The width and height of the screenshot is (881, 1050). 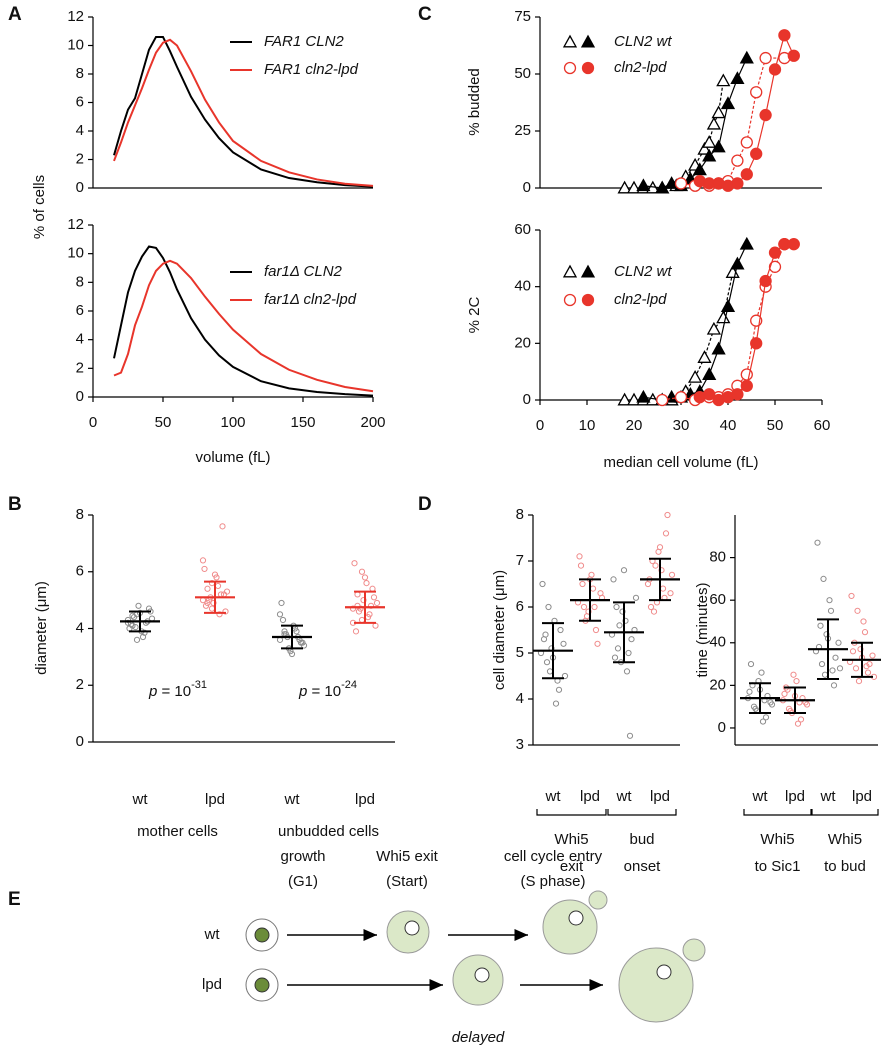 What do you see at coordinates (174, 691) in the screenshot?
I see `p-text: = 10` at bounding box center [174, 691].